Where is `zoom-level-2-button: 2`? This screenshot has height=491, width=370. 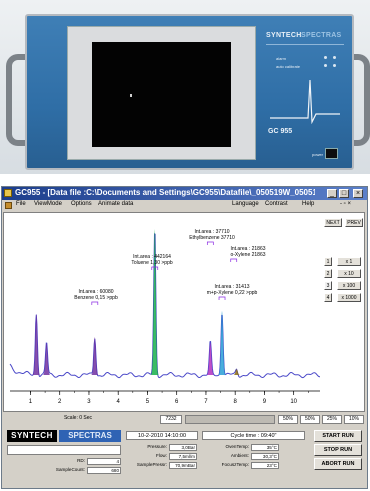 zoom-level-2-button: 2 is located at coordinates (328, 273).